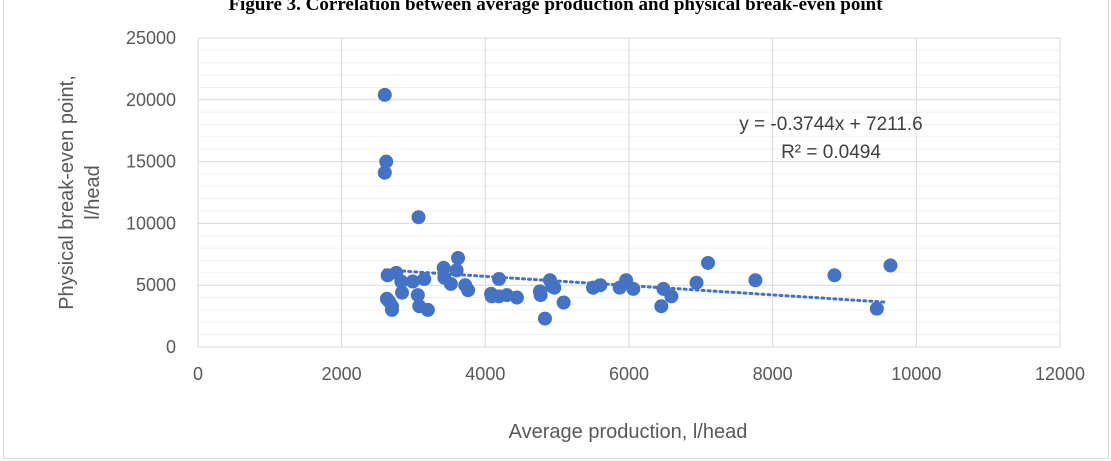 This screenshot has height=461, width=1111. What do you see at coordinates (93, 192) in the screenshot?
I see `y-axis-label-line-2: l/head` at bounding box center [93, 192].